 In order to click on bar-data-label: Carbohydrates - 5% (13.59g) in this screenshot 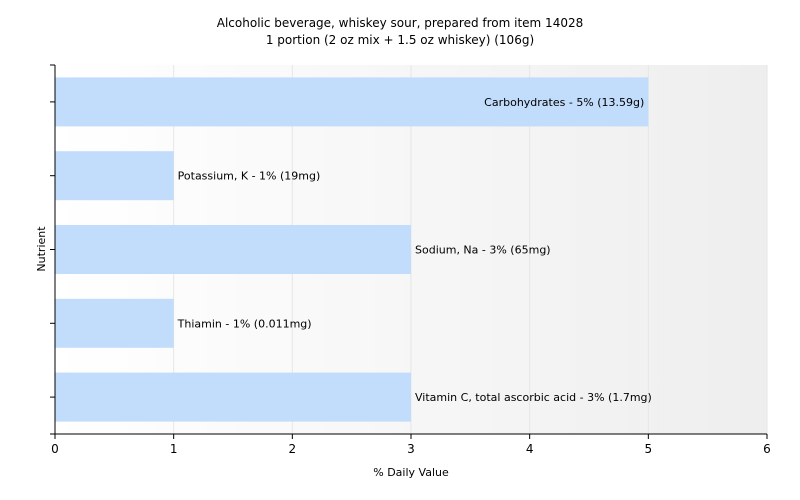, I will do `click(564, 102)`.